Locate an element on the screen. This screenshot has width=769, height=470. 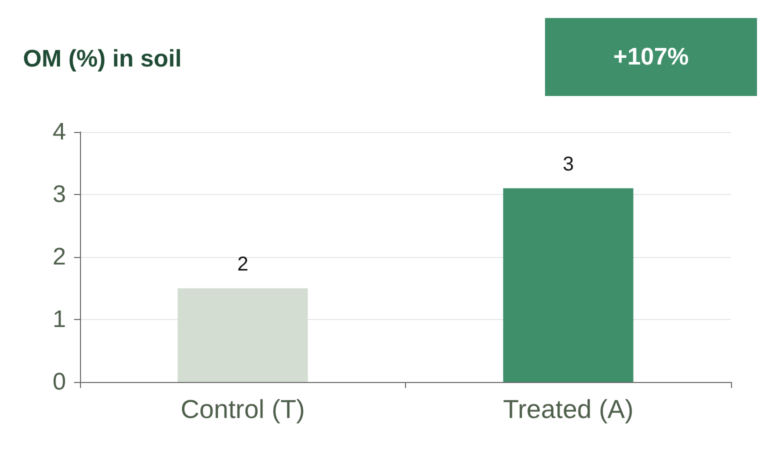
data-label: 3 is located at coordinates (568, 164).